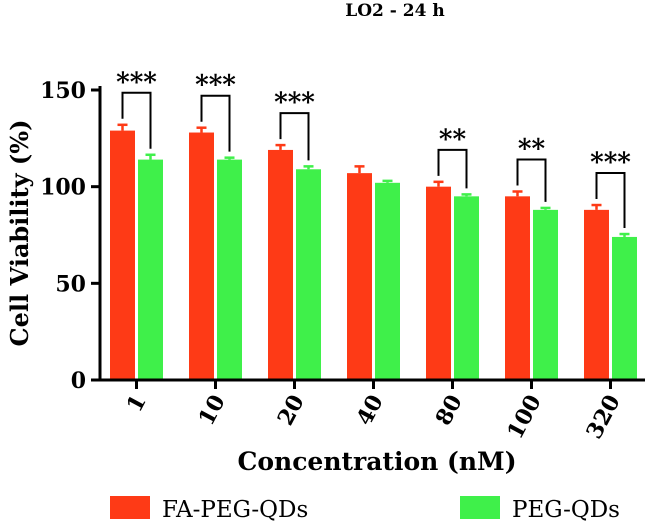  I want to click on y-axis-label: Cell Viability (%), so click(19, 233).